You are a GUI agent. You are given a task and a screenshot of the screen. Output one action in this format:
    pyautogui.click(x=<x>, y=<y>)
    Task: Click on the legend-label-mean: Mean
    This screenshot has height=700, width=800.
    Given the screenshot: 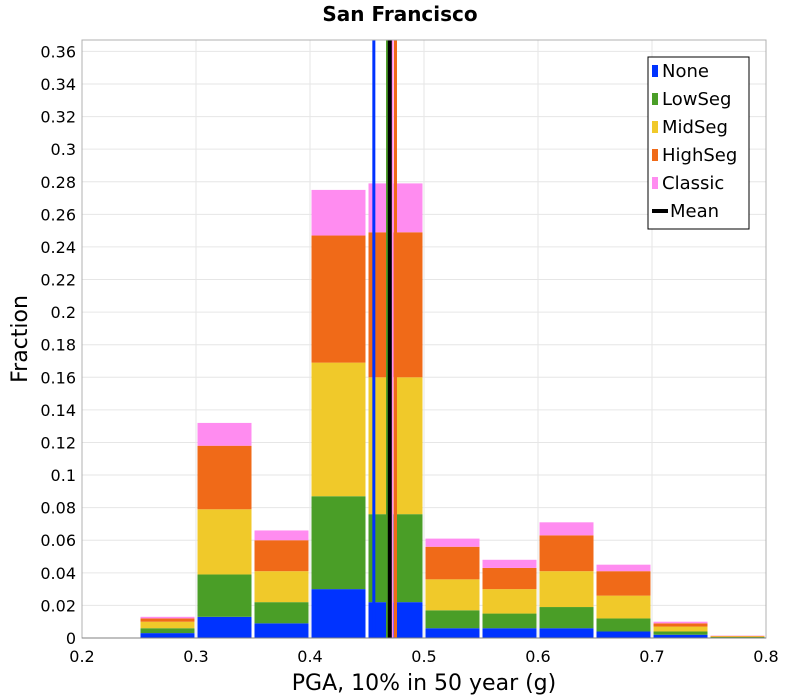 What is the action you would take?
    pyautogui.click(x=694, y=211)
    